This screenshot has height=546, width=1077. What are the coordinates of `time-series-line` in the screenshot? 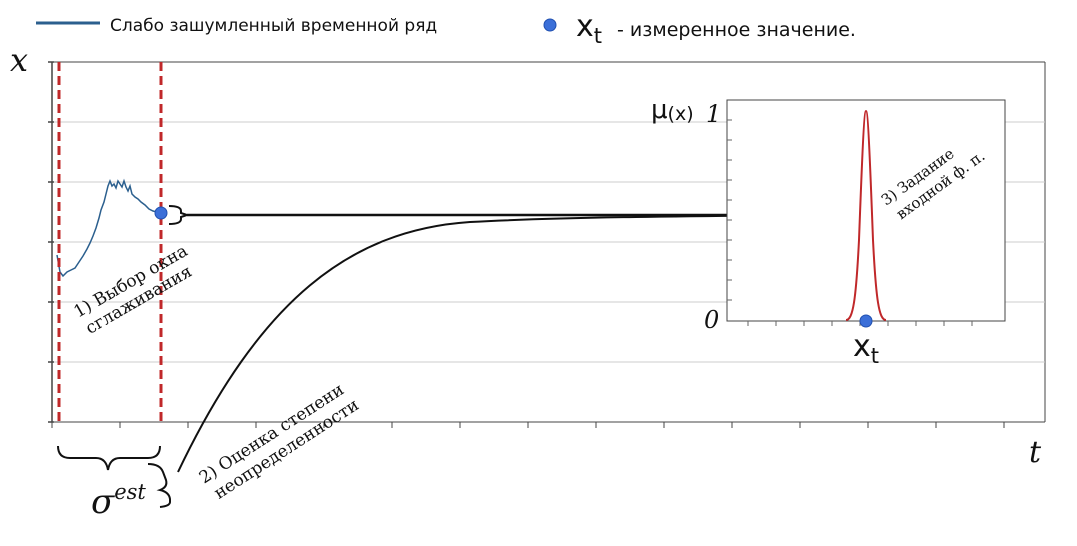 It's located at (109, 228).